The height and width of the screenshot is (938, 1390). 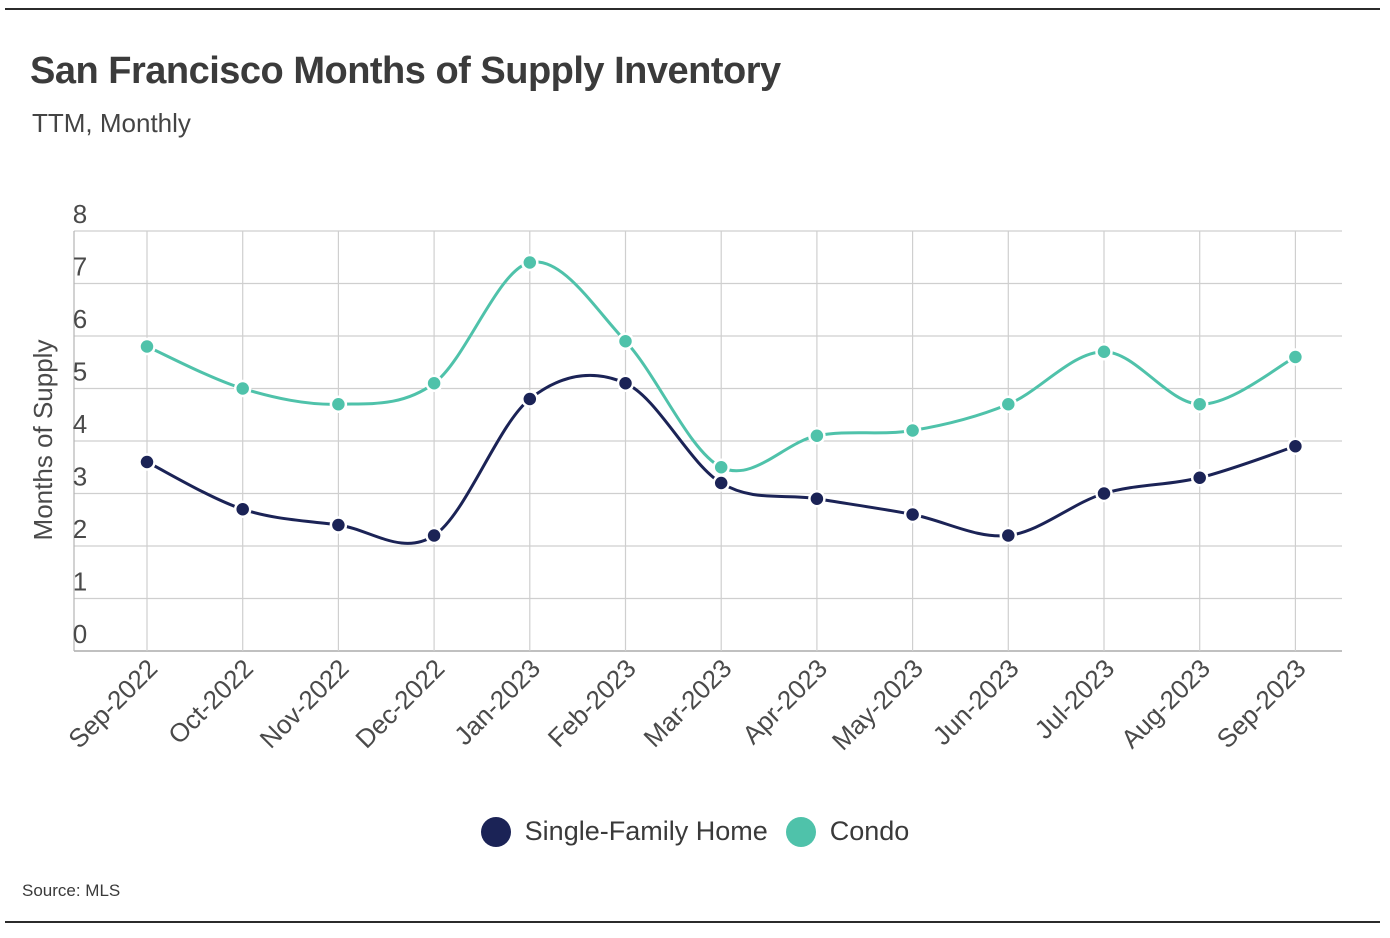 I want to click on y-tick-label: 7, so click(x=80, y=267).